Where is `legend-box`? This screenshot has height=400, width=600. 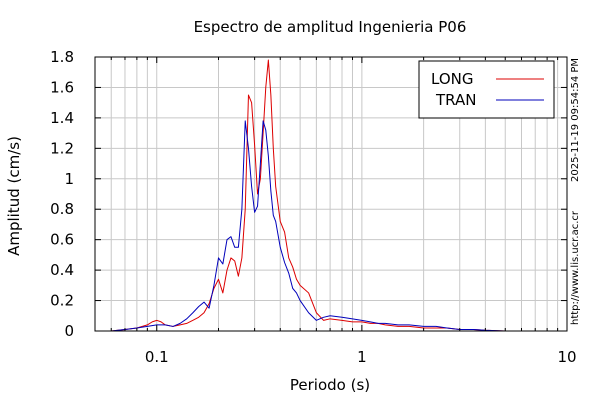 legend-box is located at coordinates (486, 89).